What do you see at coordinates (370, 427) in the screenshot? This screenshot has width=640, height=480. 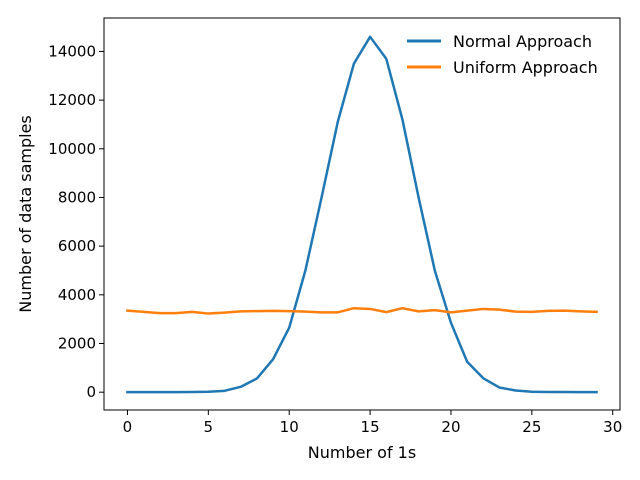 I see `x-tick-label: 15` at bounding box center [370, 427].